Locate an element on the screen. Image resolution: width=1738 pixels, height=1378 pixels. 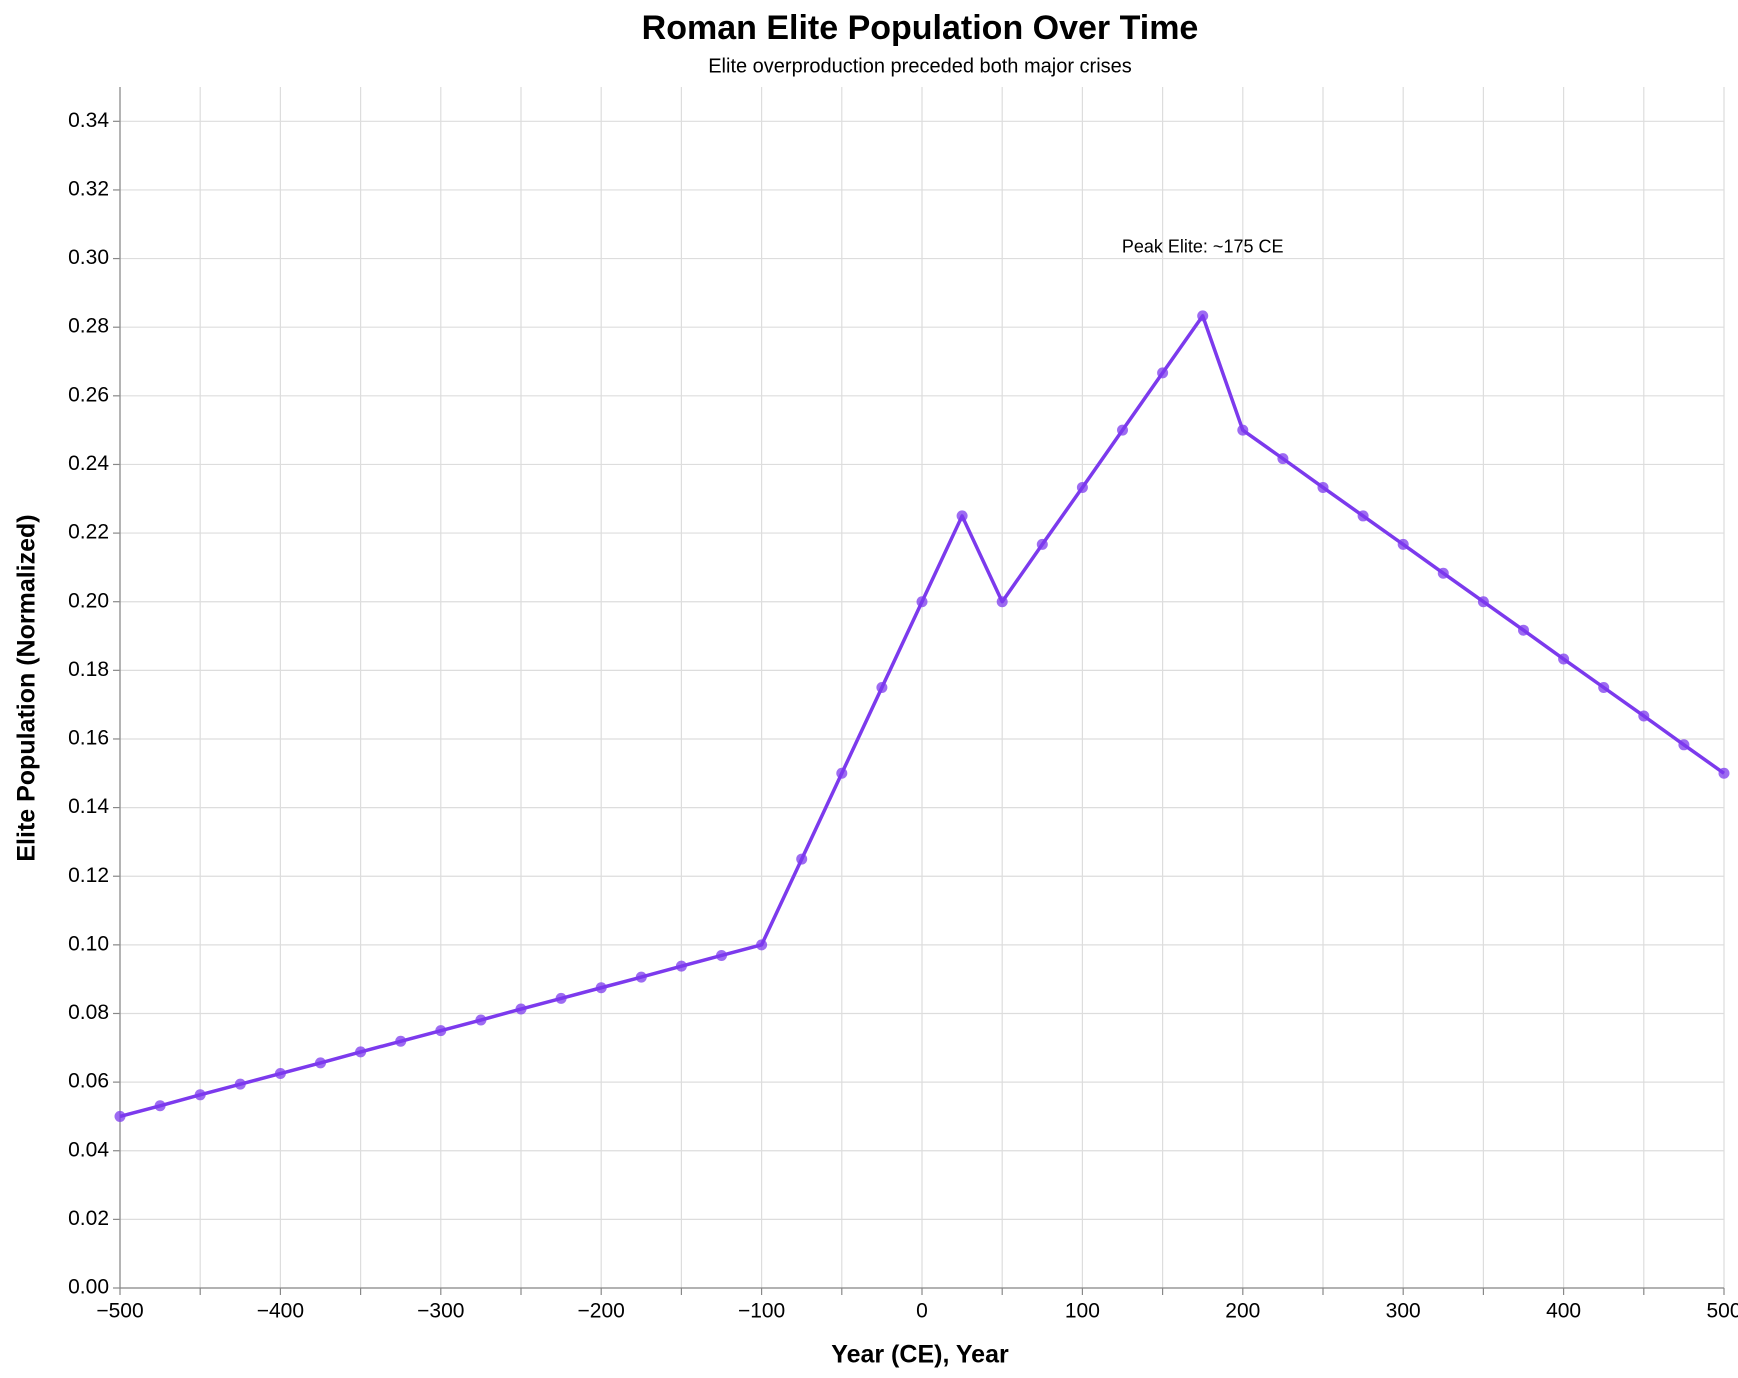
y-tick-label: 0.06 is located at coordinates (88, 1081).